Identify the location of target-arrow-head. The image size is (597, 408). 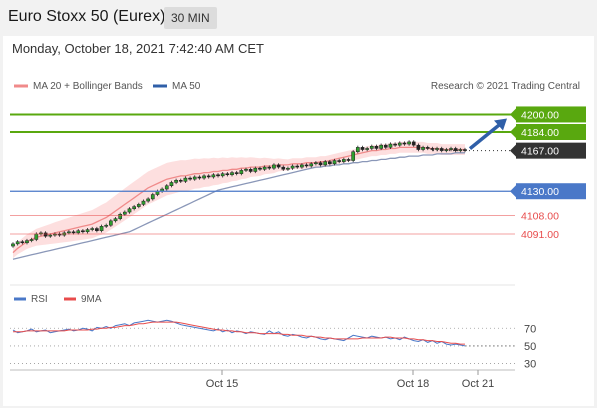
(500, 124).